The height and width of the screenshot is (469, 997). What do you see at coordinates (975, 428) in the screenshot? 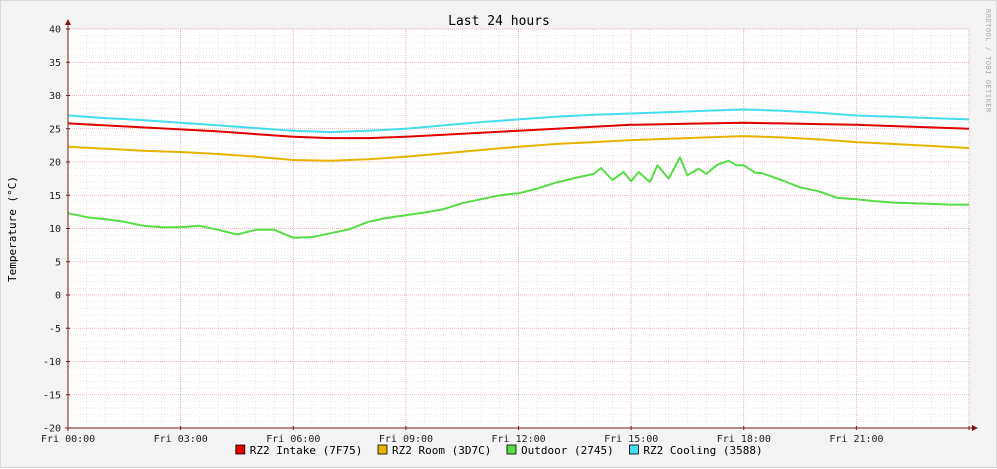
I see `x-axis-arrow` at bounding box center [975, 428].